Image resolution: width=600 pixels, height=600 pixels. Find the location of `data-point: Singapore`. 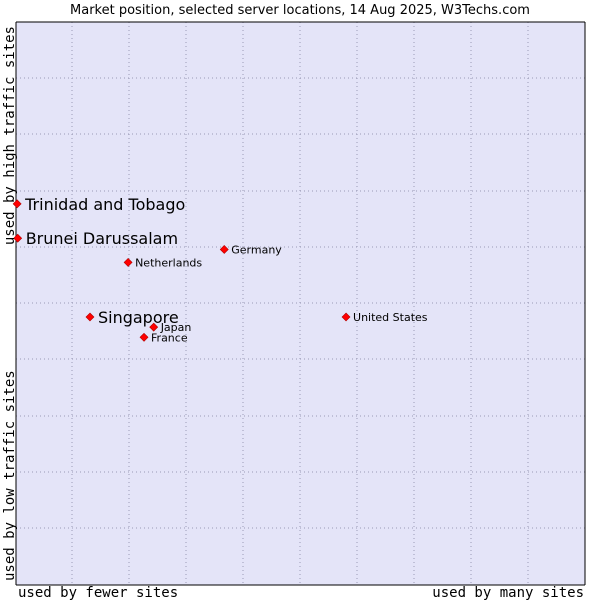

data-point: Singapore is located at coordinates (132, 317).